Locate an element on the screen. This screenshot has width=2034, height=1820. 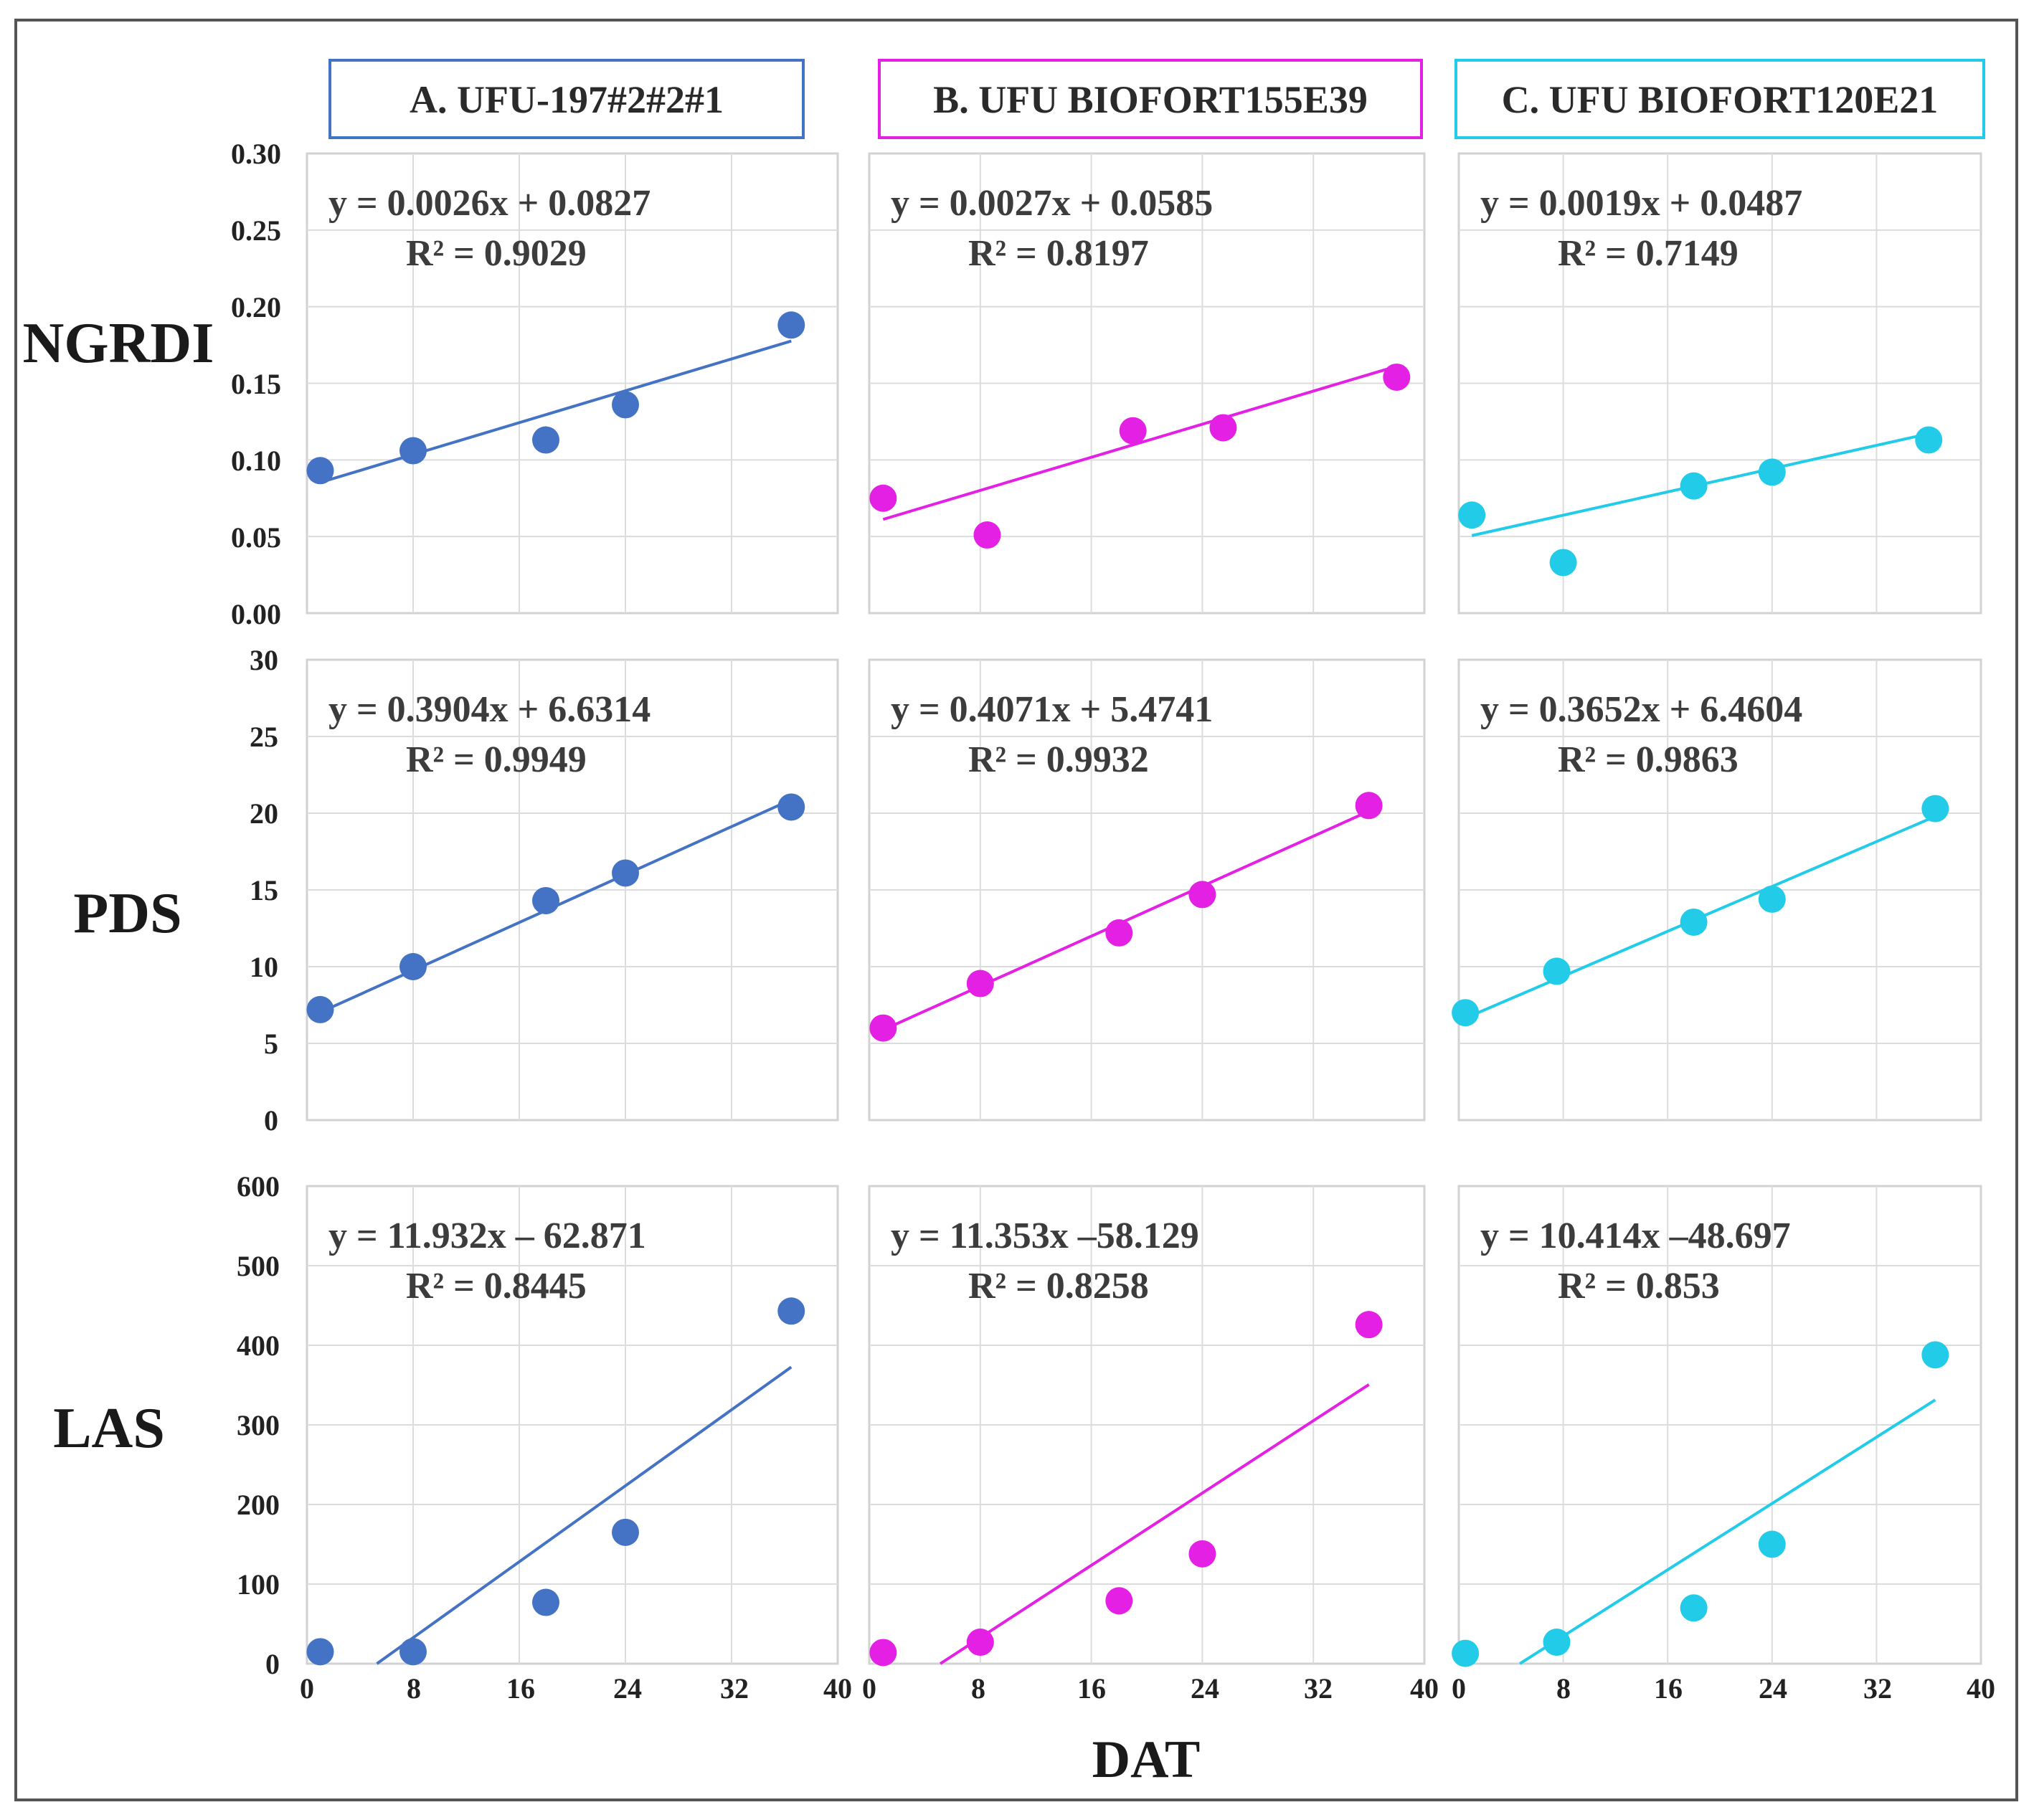
row-label-ngrdi: NGRDI is located at coordinates (118, 343).